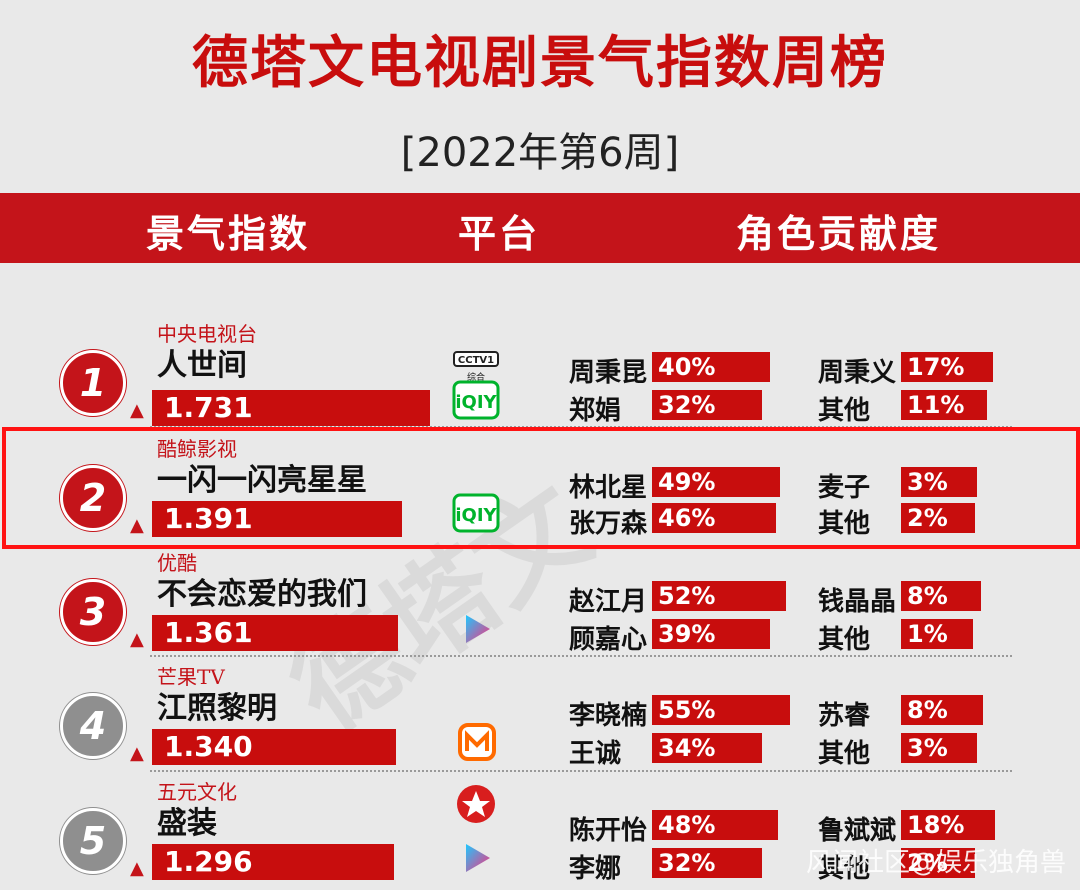  What do you see at coordinates (608, 524) in the screenshot?
I see `role-name: 张万森` at bounding box center [608, 524].